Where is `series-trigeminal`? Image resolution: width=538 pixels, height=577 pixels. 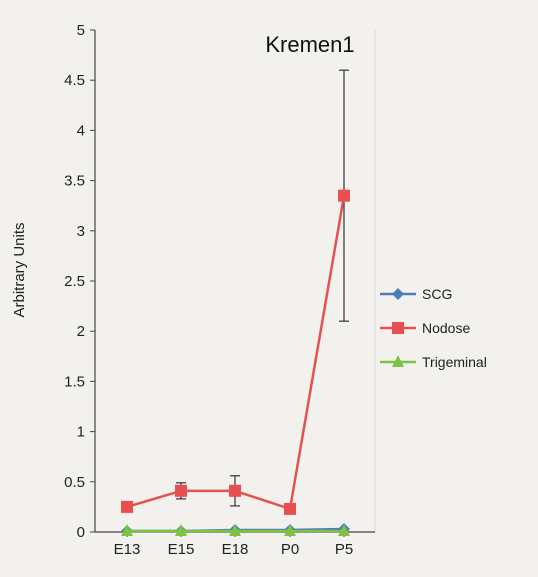 series-trigeminal is located at coordinates (235, 529).